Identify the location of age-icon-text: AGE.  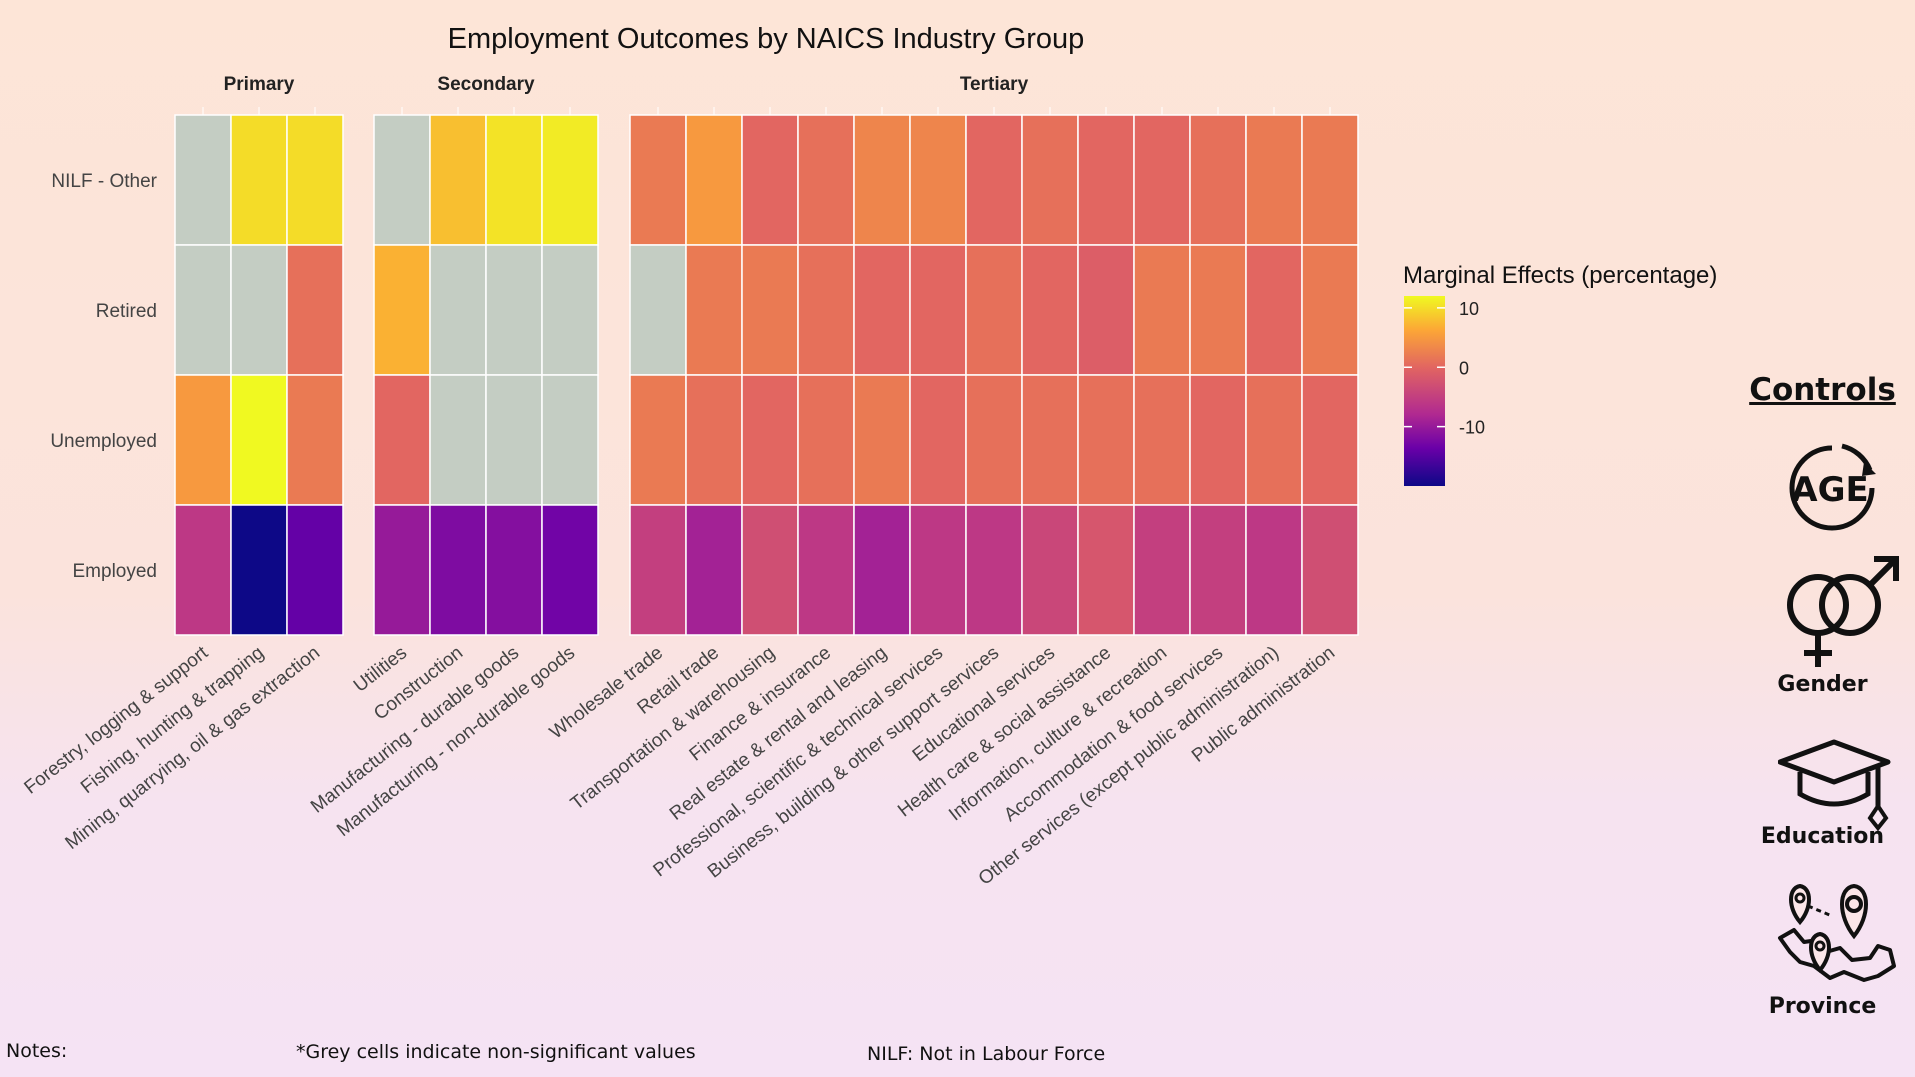
(1829, 490).